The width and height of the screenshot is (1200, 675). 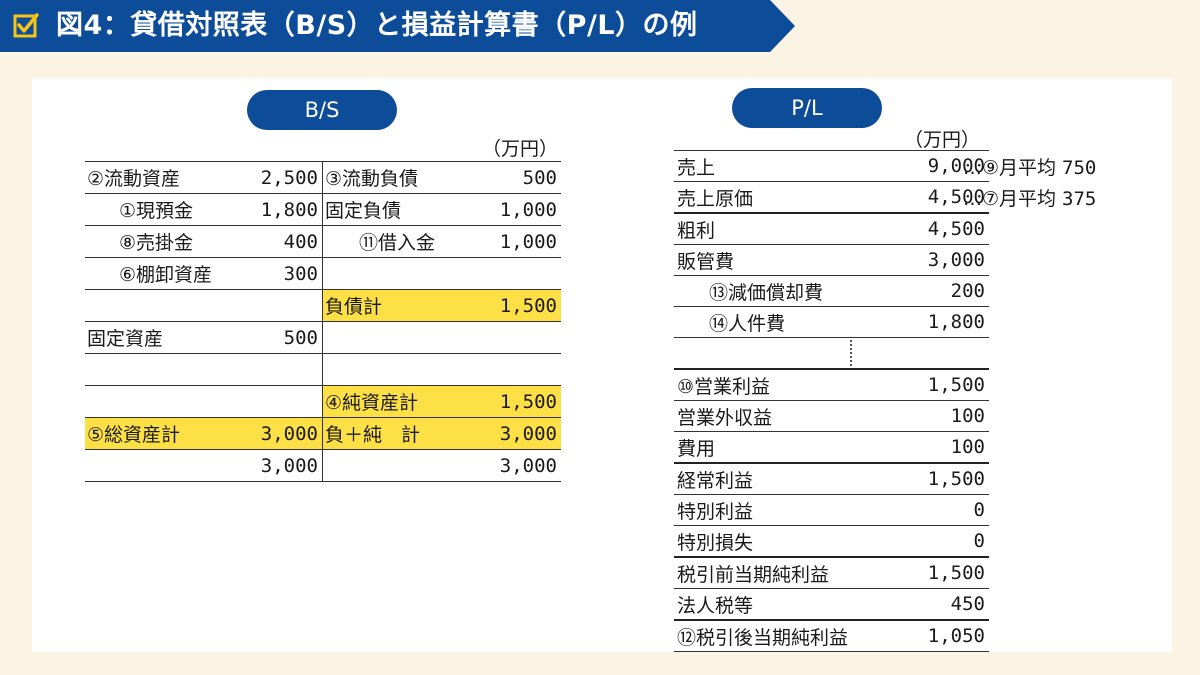 What do you see at coordinates (539, 177) in the screenshot?
I see `bs-right-value: 500` at bounding box center [539, 177].